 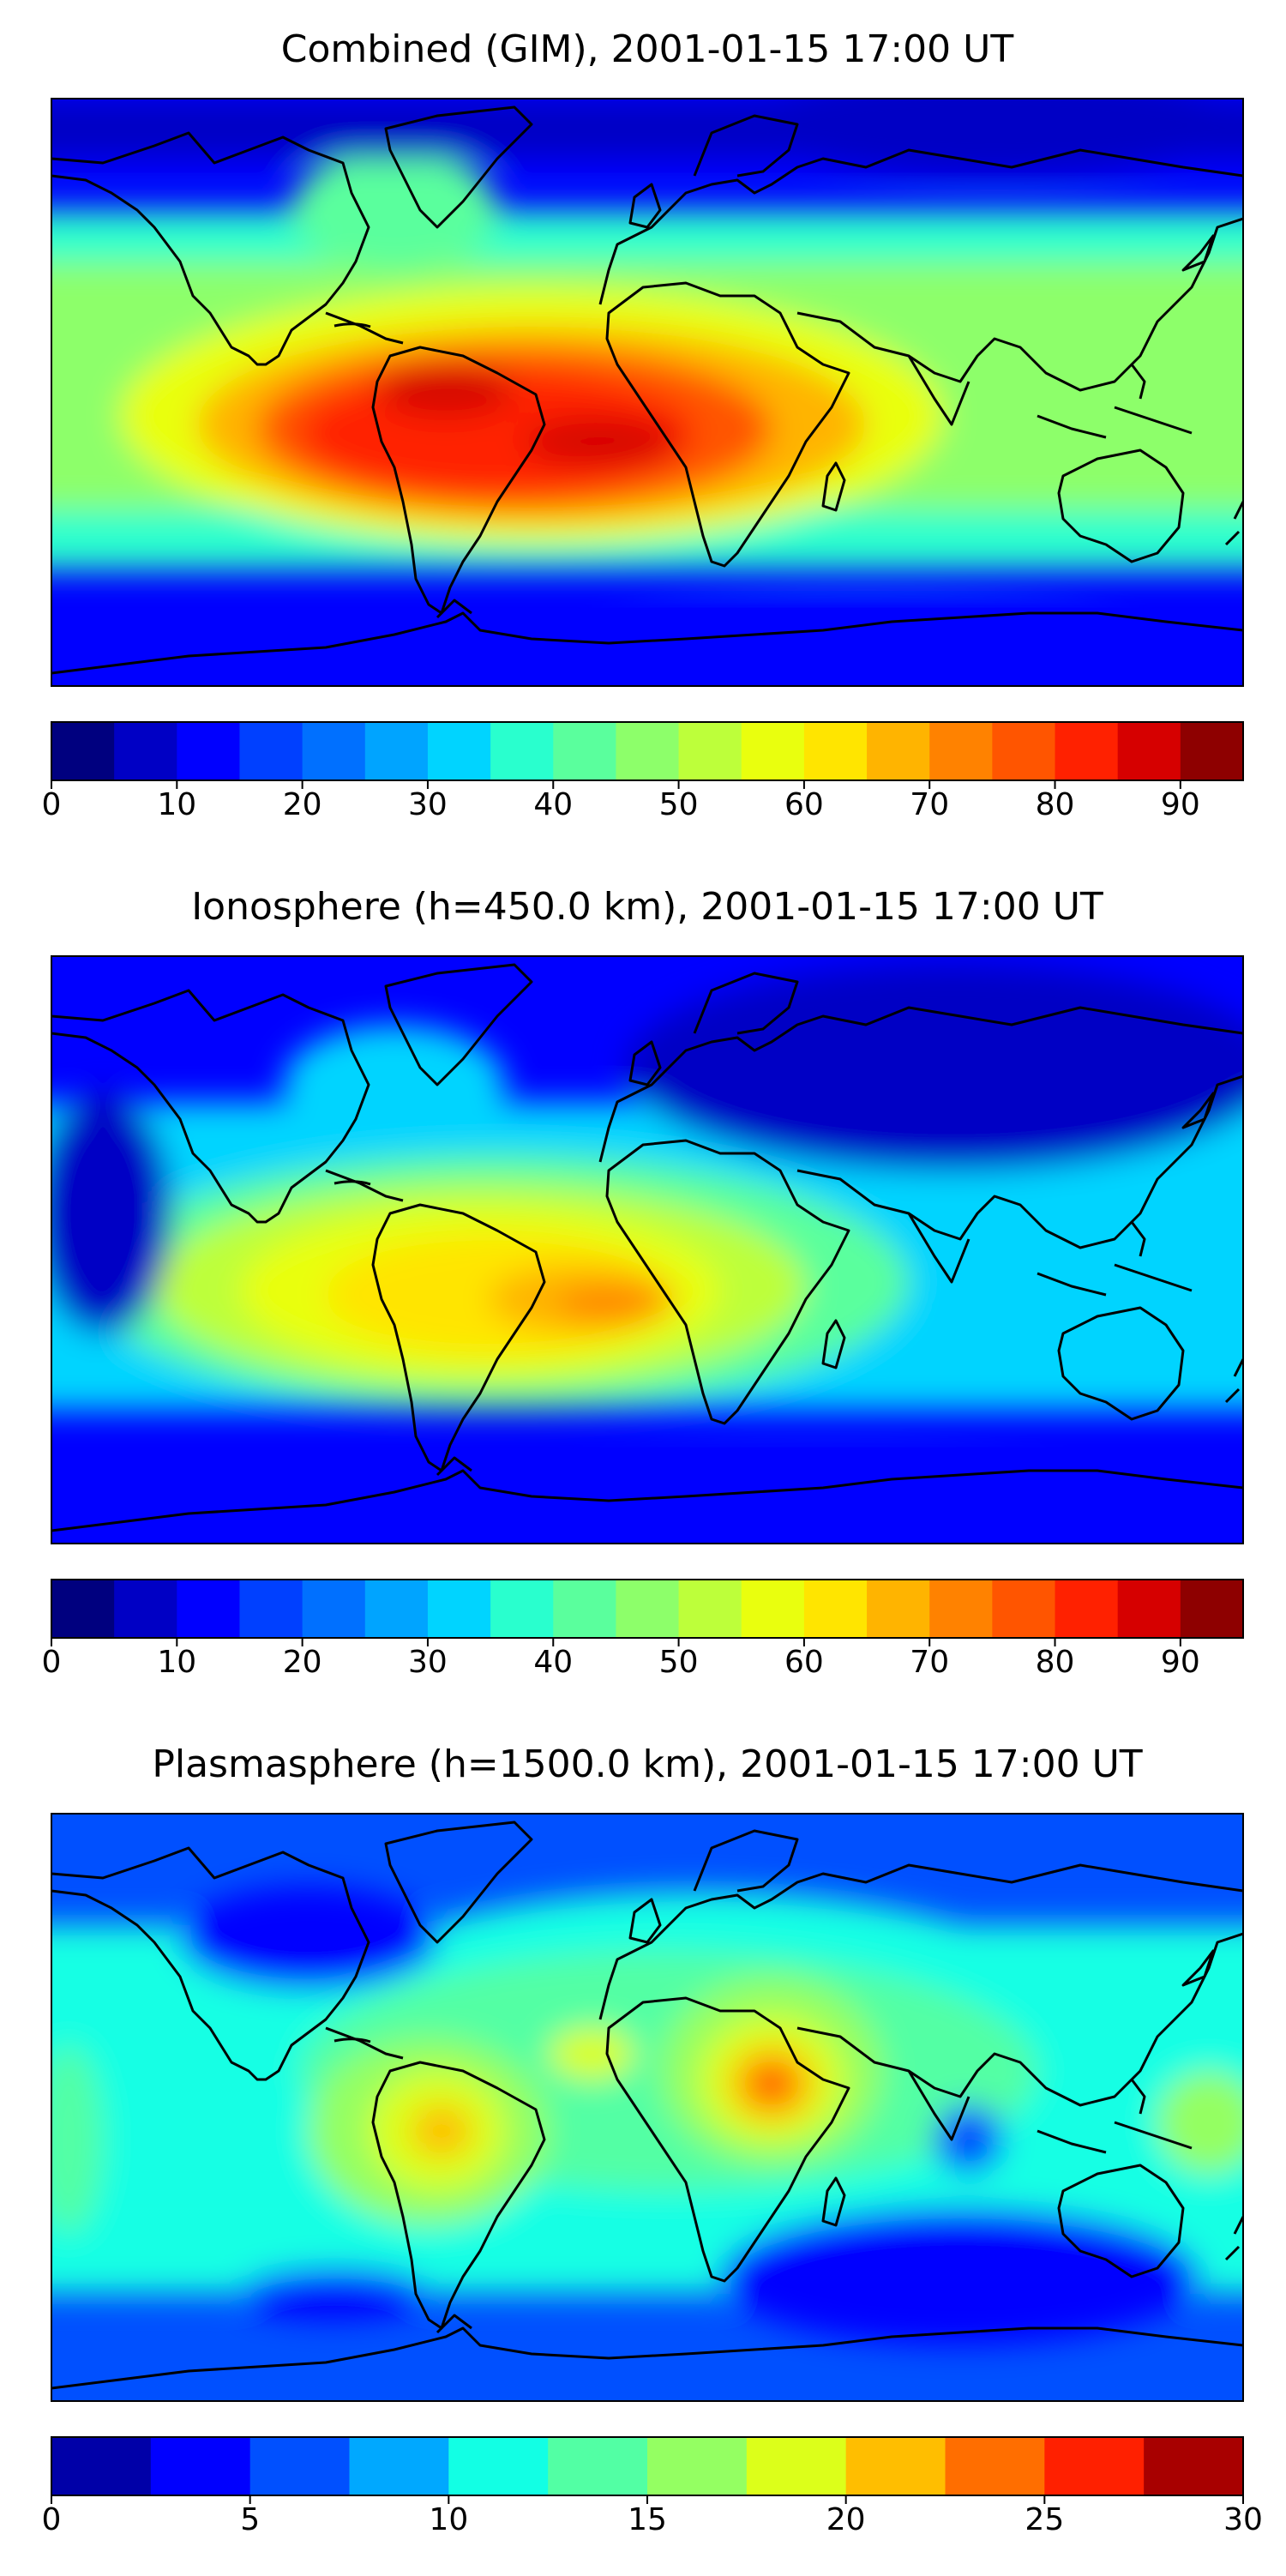 What do you see at coordinates (647, 2519) in the screenshot?
I see `colorbar-tick-label: 15` at bounding box center [647, 2519].